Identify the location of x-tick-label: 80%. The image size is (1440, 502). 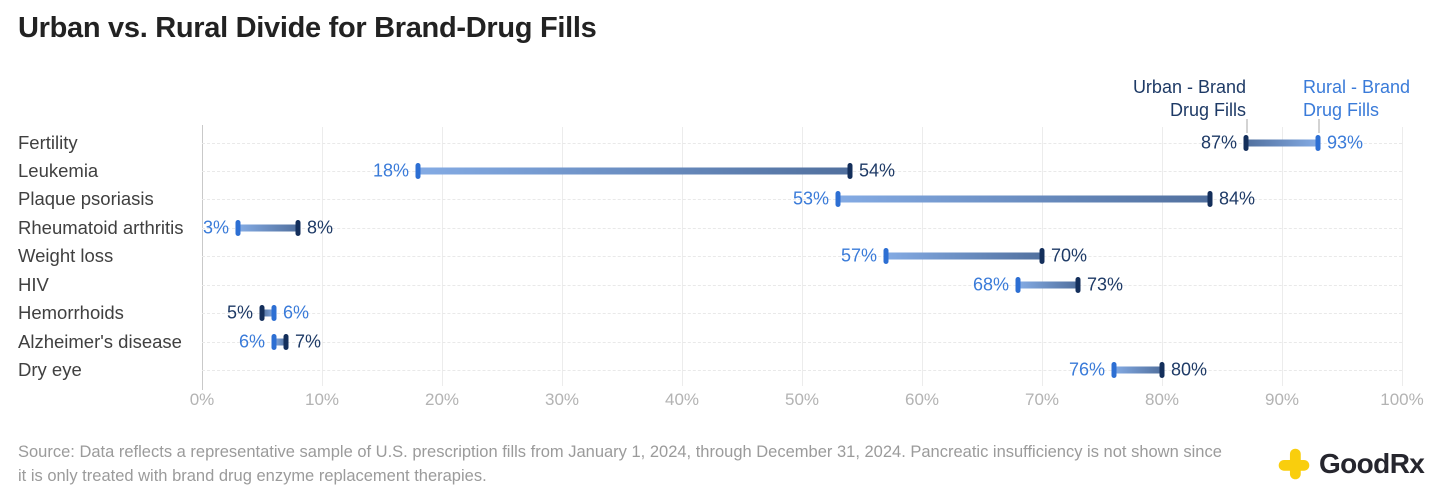
(1162, 399).